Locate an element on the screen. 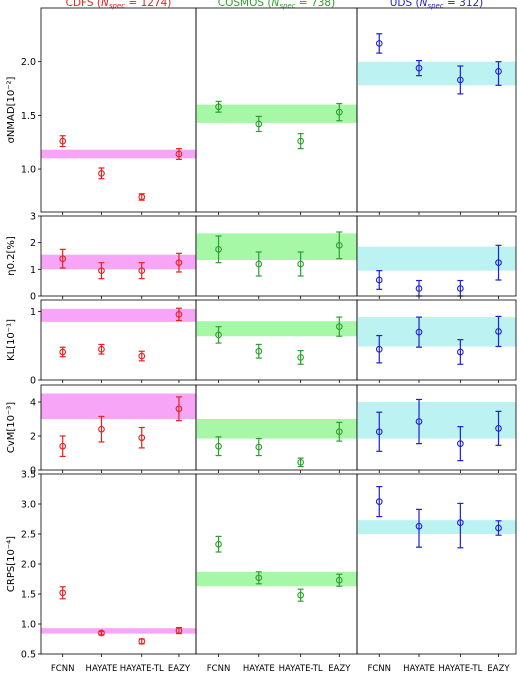 This screenshot has width=520, height=686. ytick-label: 3.0 is located at coordinates (28, 505).